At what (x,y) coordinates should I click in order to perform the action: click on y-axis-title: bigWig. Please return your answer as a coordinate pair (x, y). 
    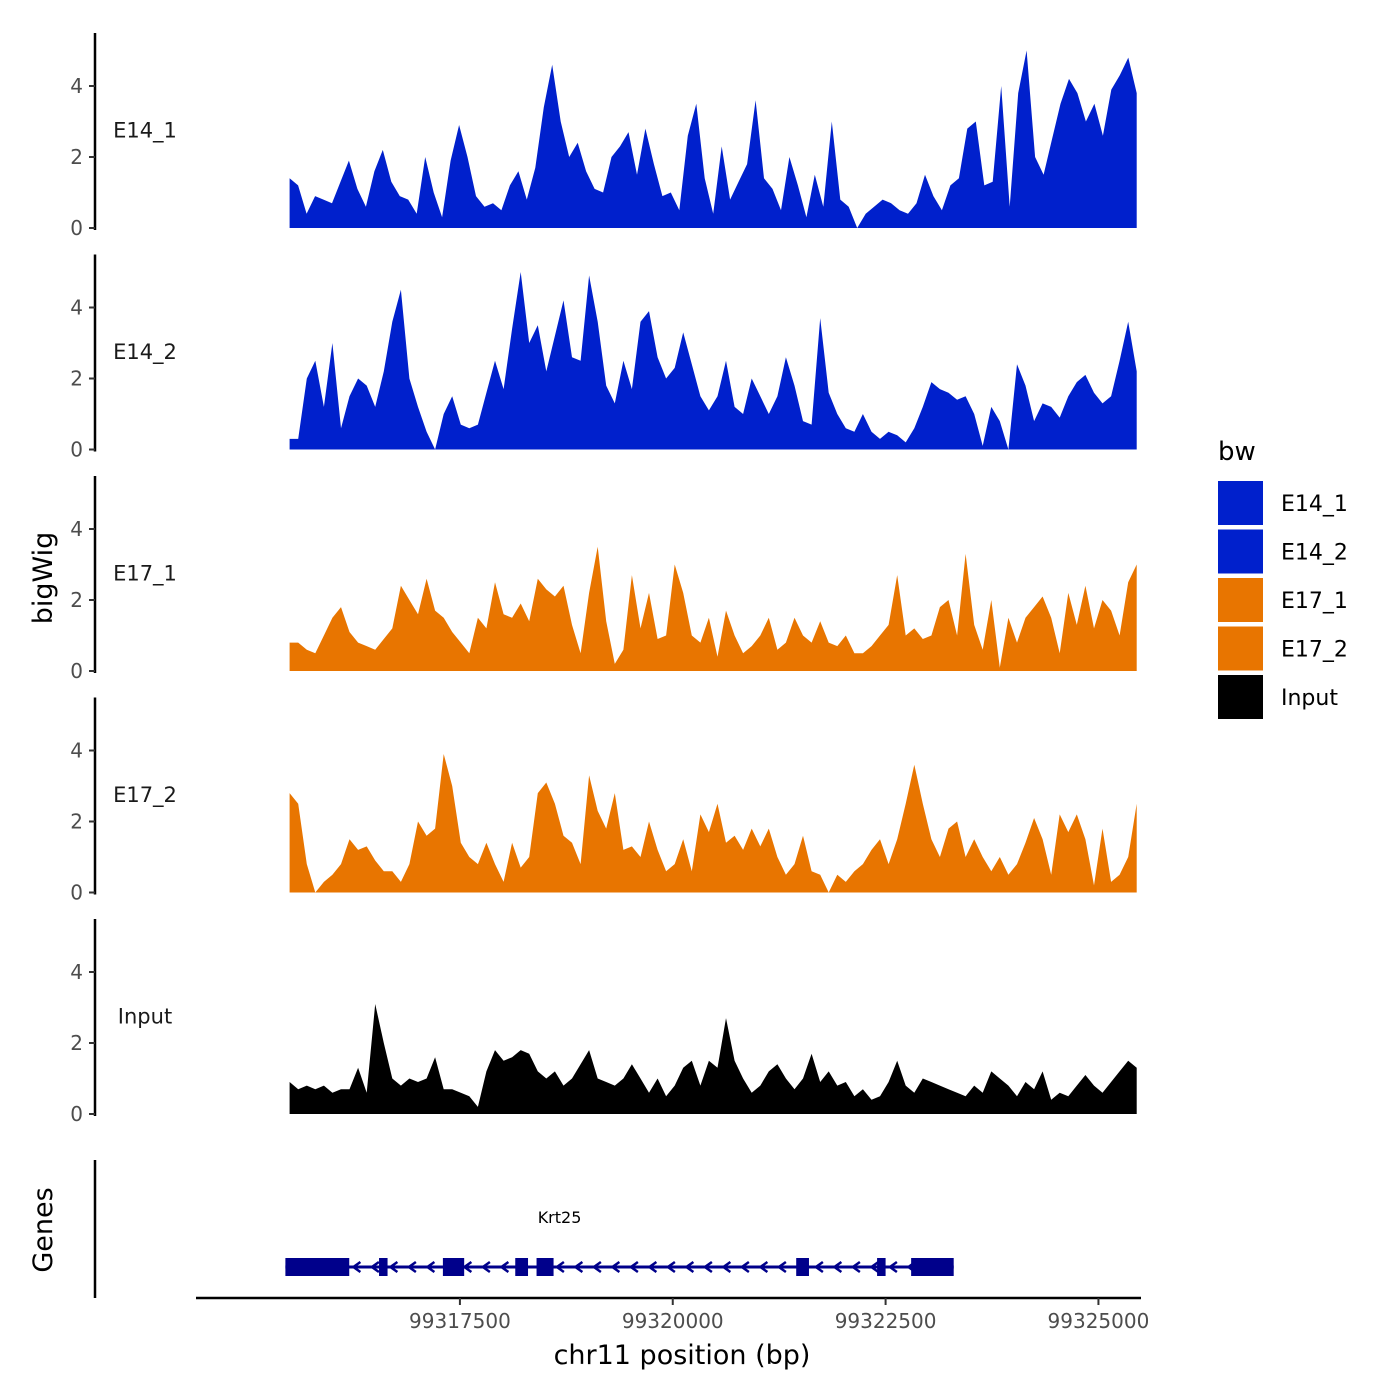
    Looking at the image, I should click on (43, 578).